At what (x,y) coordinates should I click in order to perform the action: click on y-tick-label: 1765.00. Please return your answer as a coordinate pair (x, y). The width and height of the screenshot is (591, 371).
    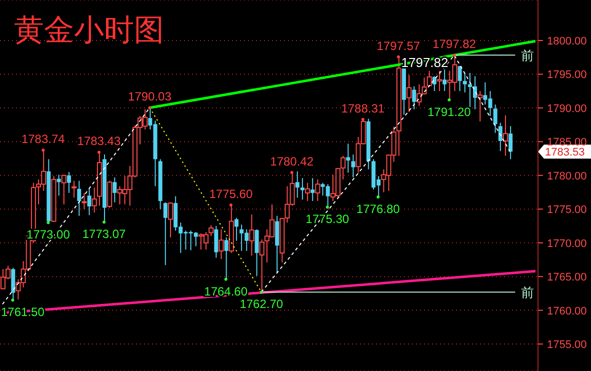
    Looking at the image, I should click on (567, 278).